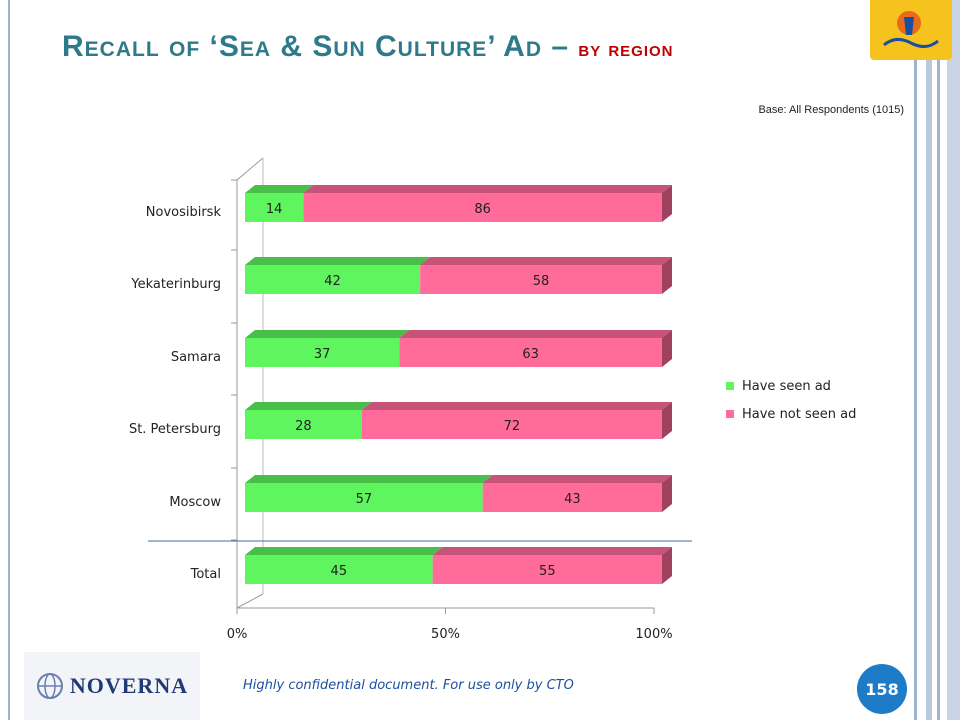  What do you see at coordinates (445, 634) in the screenshot?
I see `x-tick-label-1: 50%` at bounding box center [445, 634].